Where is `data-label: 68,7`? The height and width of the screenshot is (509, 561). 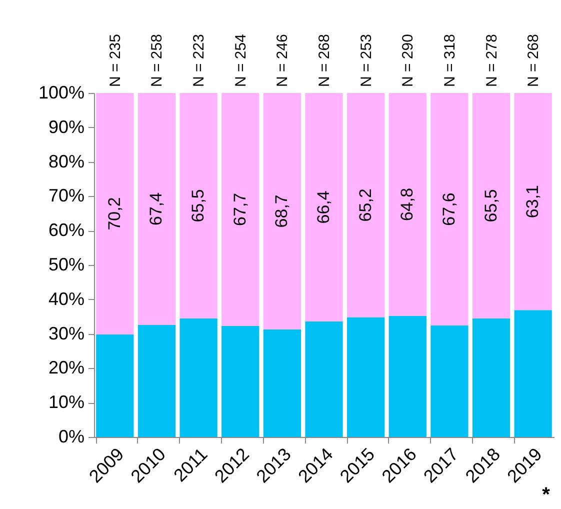
data-label: 68,7 is located at coordinates (282, 211).